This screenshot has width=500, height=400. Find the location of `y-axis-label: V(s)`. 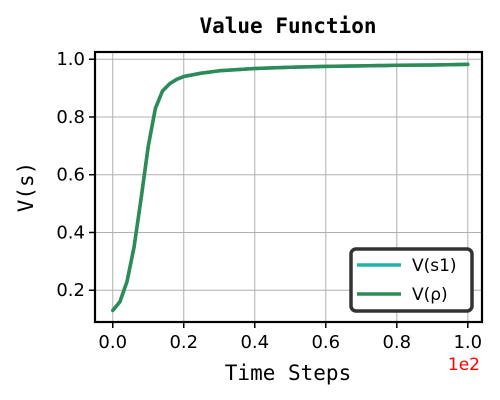

y-axis-label: V(s) is located at coordinates (26, 187).